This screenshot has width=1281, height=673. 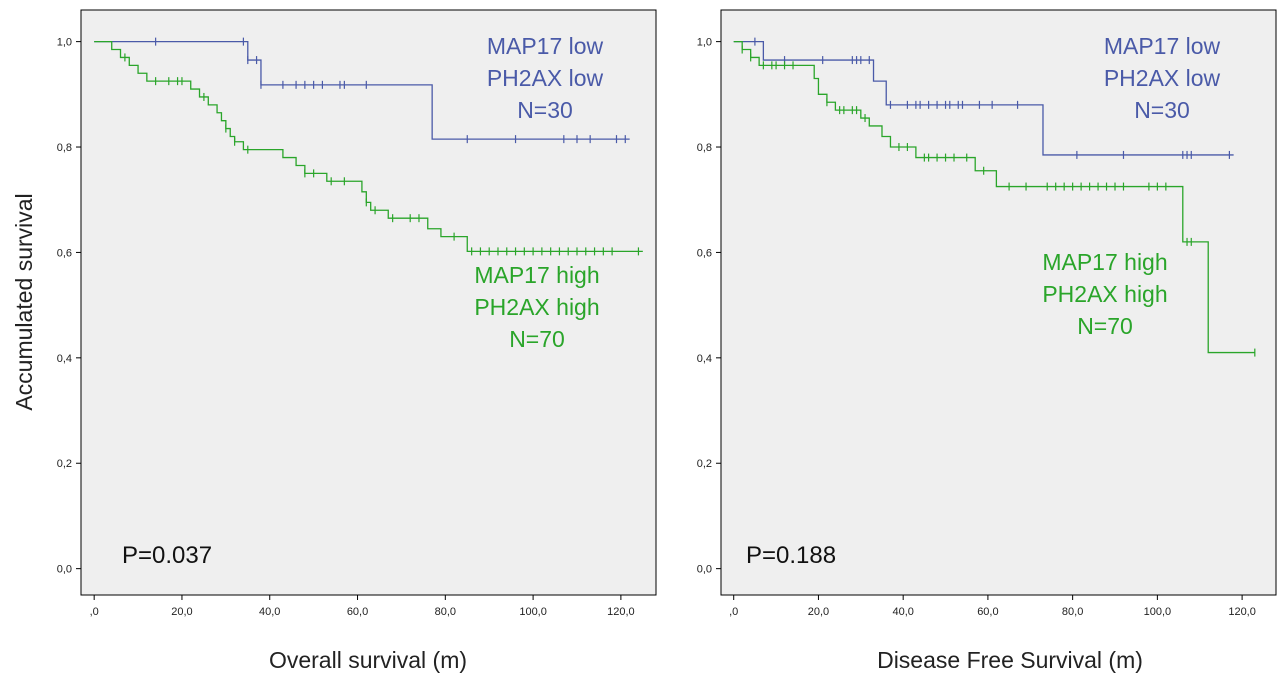 I want to click on survival-curves, so click(x=368, y=146).